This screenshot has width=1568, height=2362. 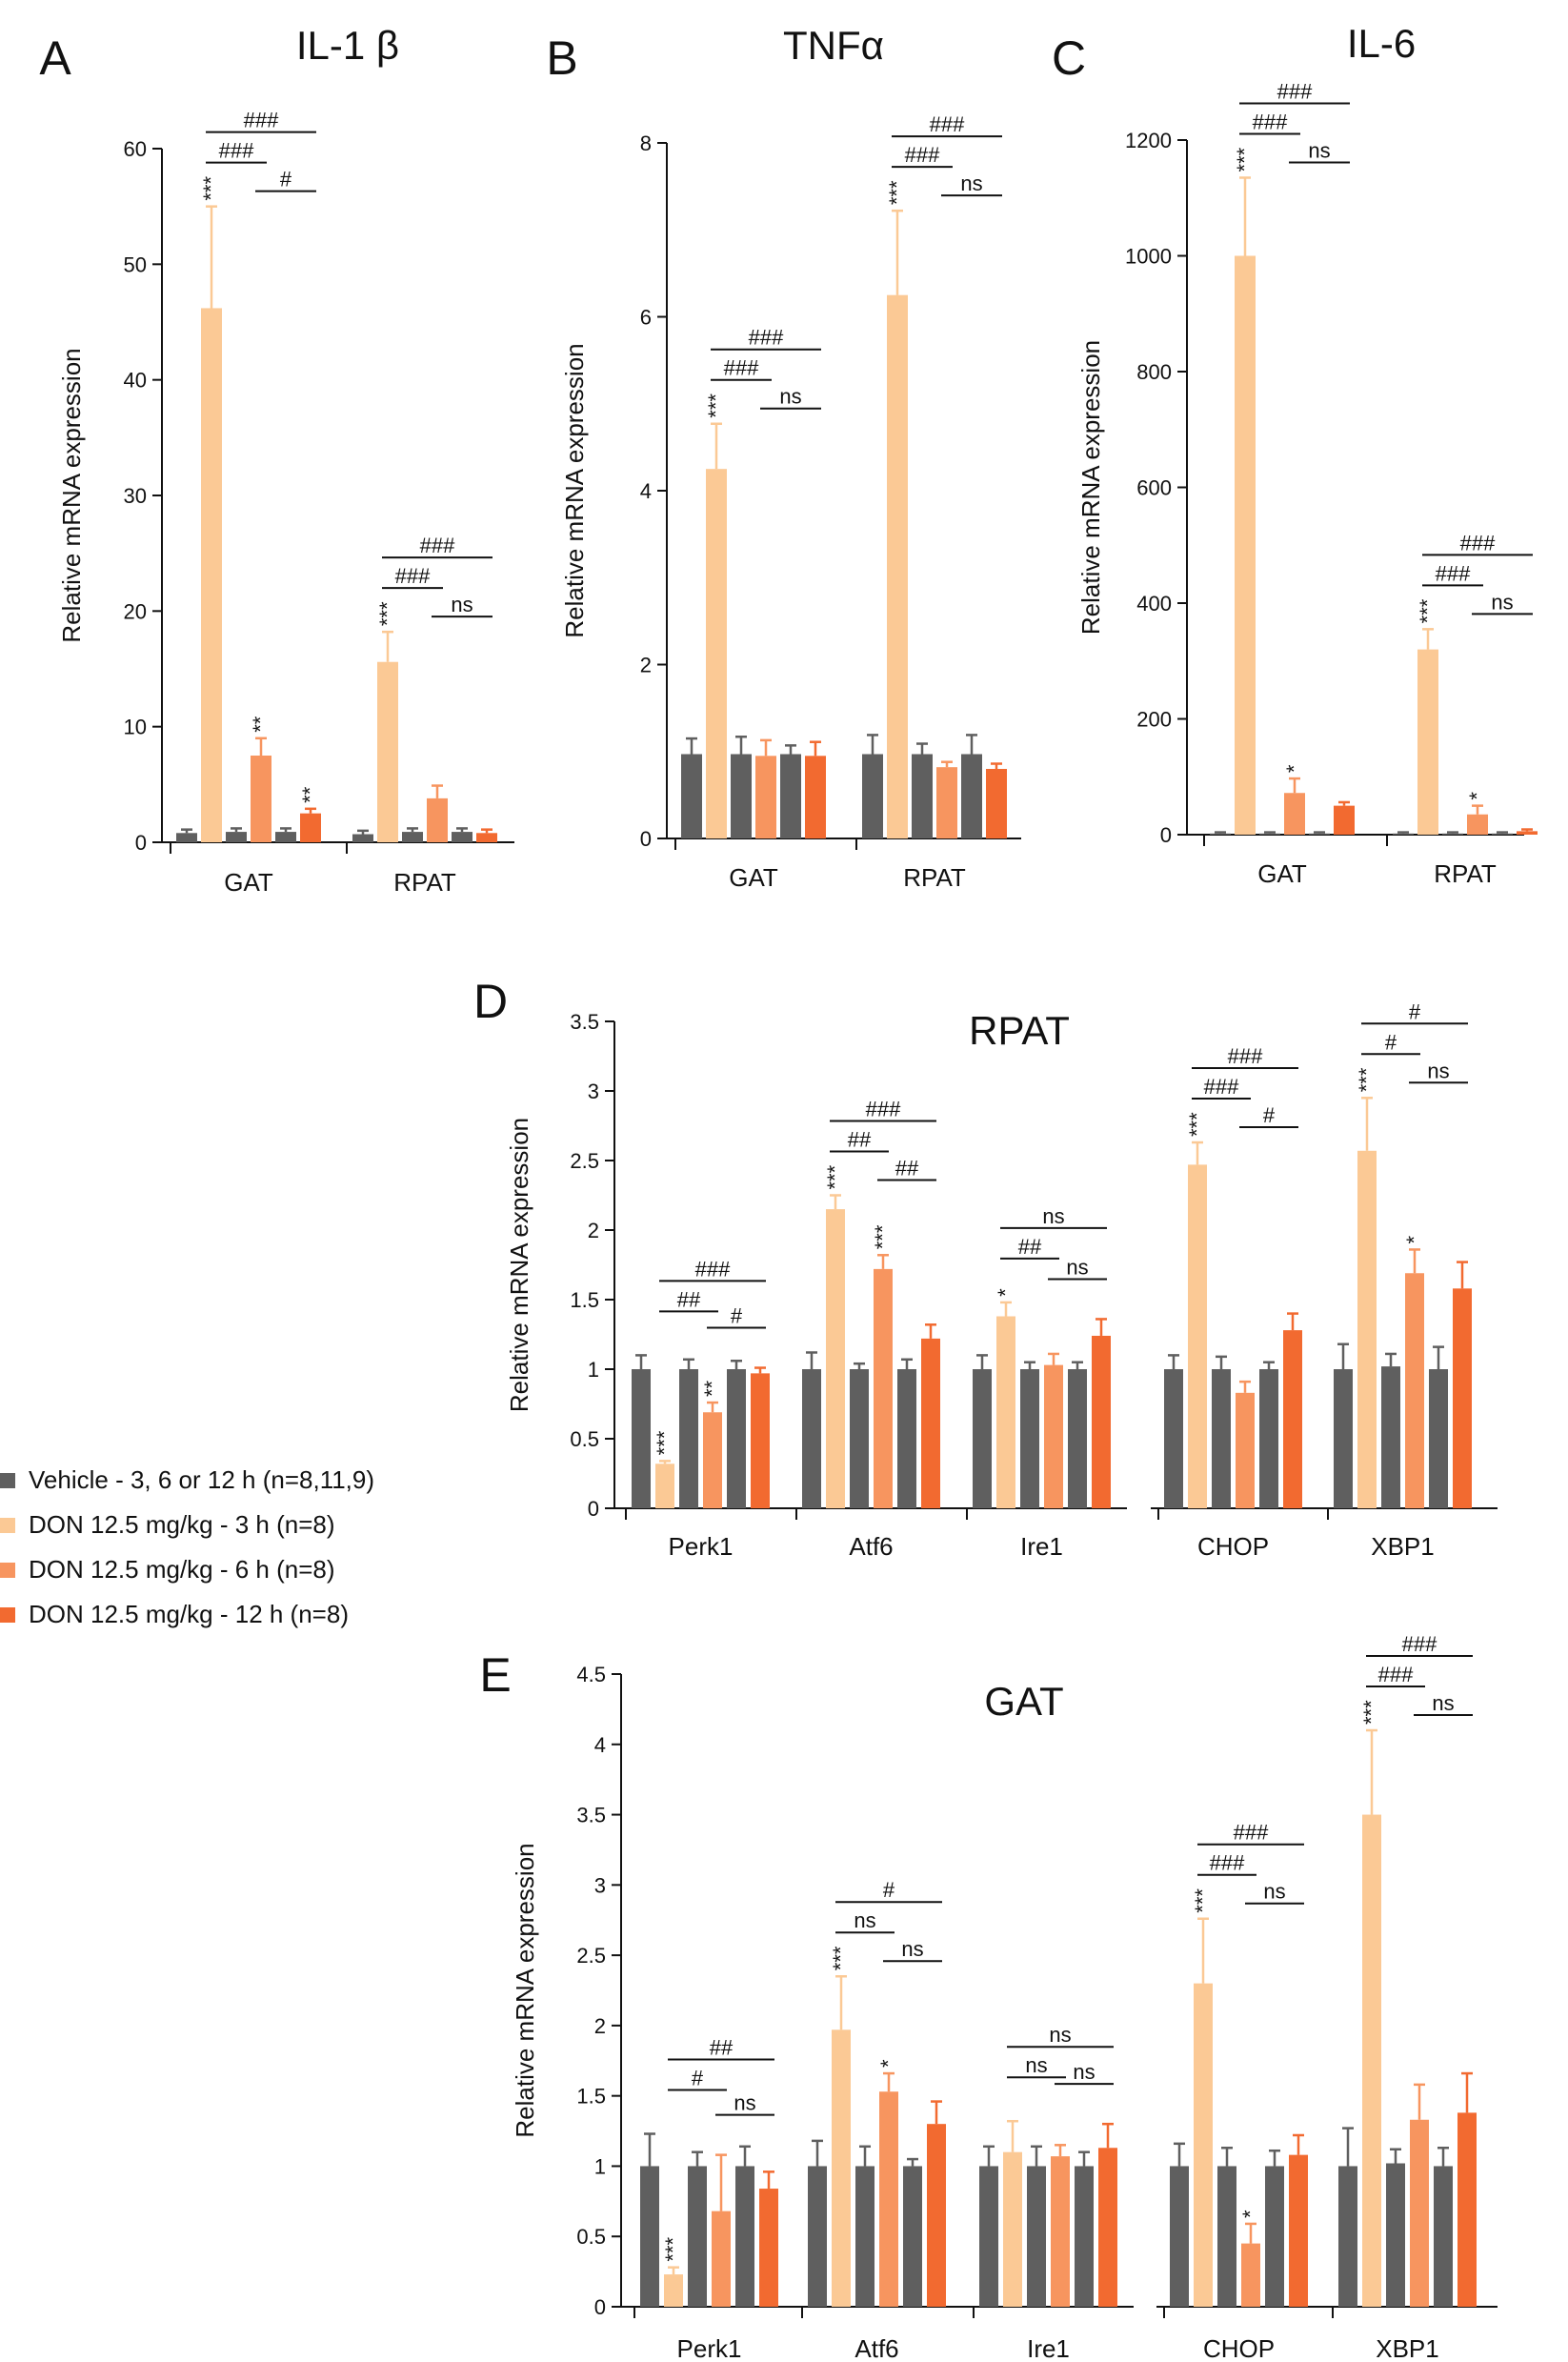 What do you see at coordinates (1403, 1546) in the screenshot?
I see `x-tick-label-d: XBP1` at bounding box center [1403, 1546].